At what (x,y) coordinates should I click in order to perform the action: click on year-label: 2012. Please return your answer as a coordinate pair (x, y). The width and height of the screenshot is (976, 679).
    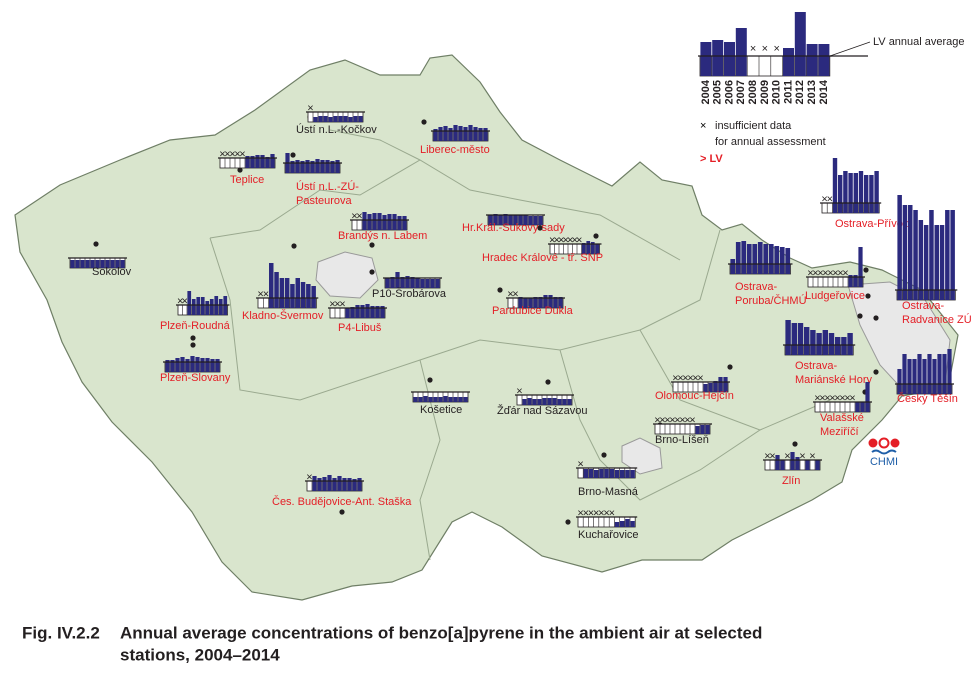
    Looking at the image, I should click on (800, 92).